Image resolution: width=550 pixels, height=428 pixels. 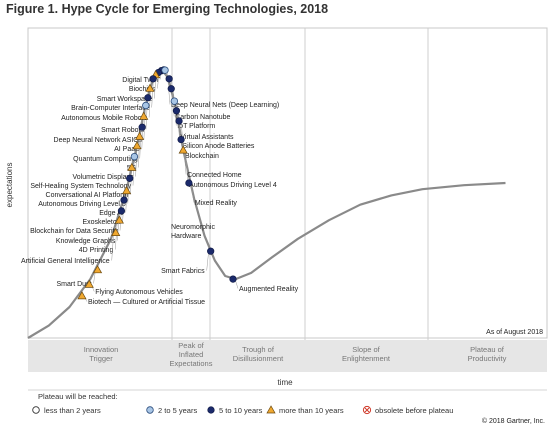 I want to click on point-blockchain, so click(x=179, y=121).